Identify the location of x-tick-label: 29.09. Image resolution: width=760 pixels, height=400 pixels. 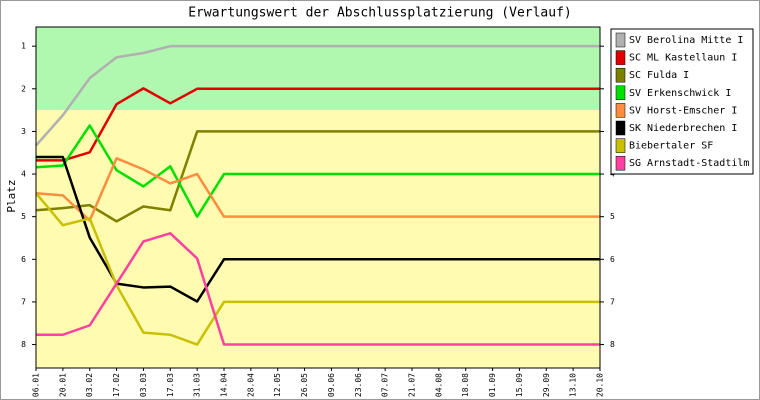
(546, 385).